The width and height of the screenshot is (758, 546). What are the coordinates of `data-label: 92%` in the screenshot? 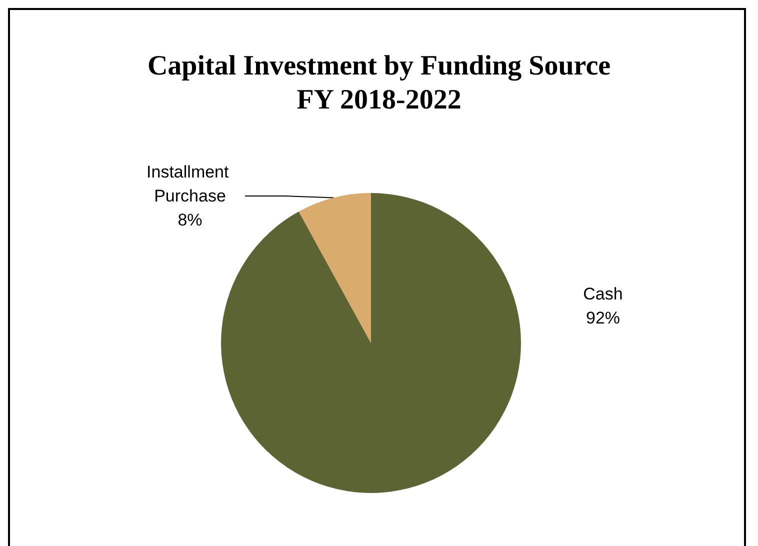 It's located at (603, 318).